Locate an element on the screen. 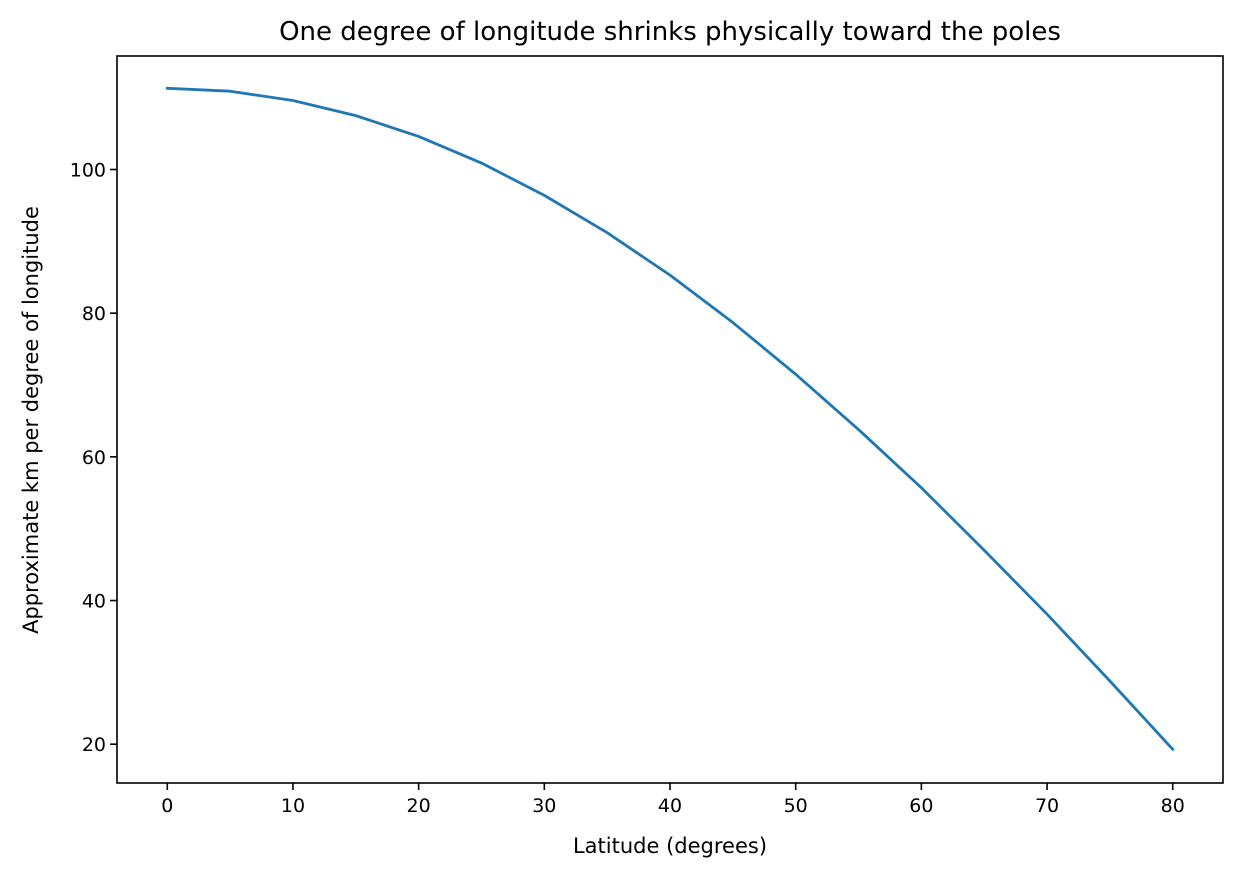 This screenshot has width=1240, height=882. y-axis: 20 40 60 80 100 is located at coordinates (93, 458).